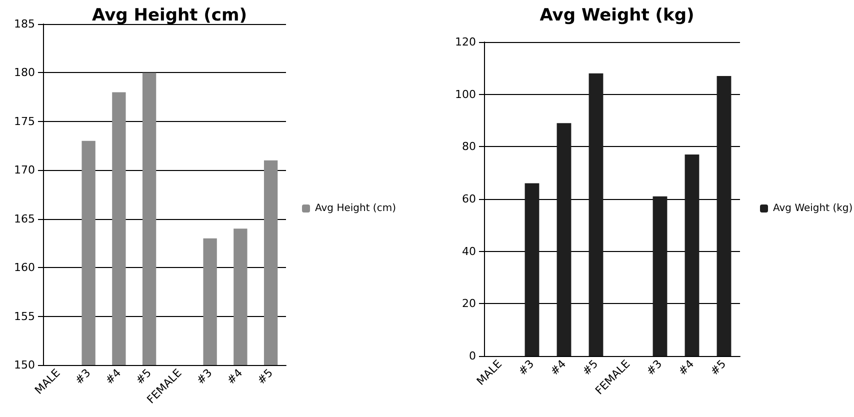  I want to click on y-tick-label: 170, so click(24, 170).